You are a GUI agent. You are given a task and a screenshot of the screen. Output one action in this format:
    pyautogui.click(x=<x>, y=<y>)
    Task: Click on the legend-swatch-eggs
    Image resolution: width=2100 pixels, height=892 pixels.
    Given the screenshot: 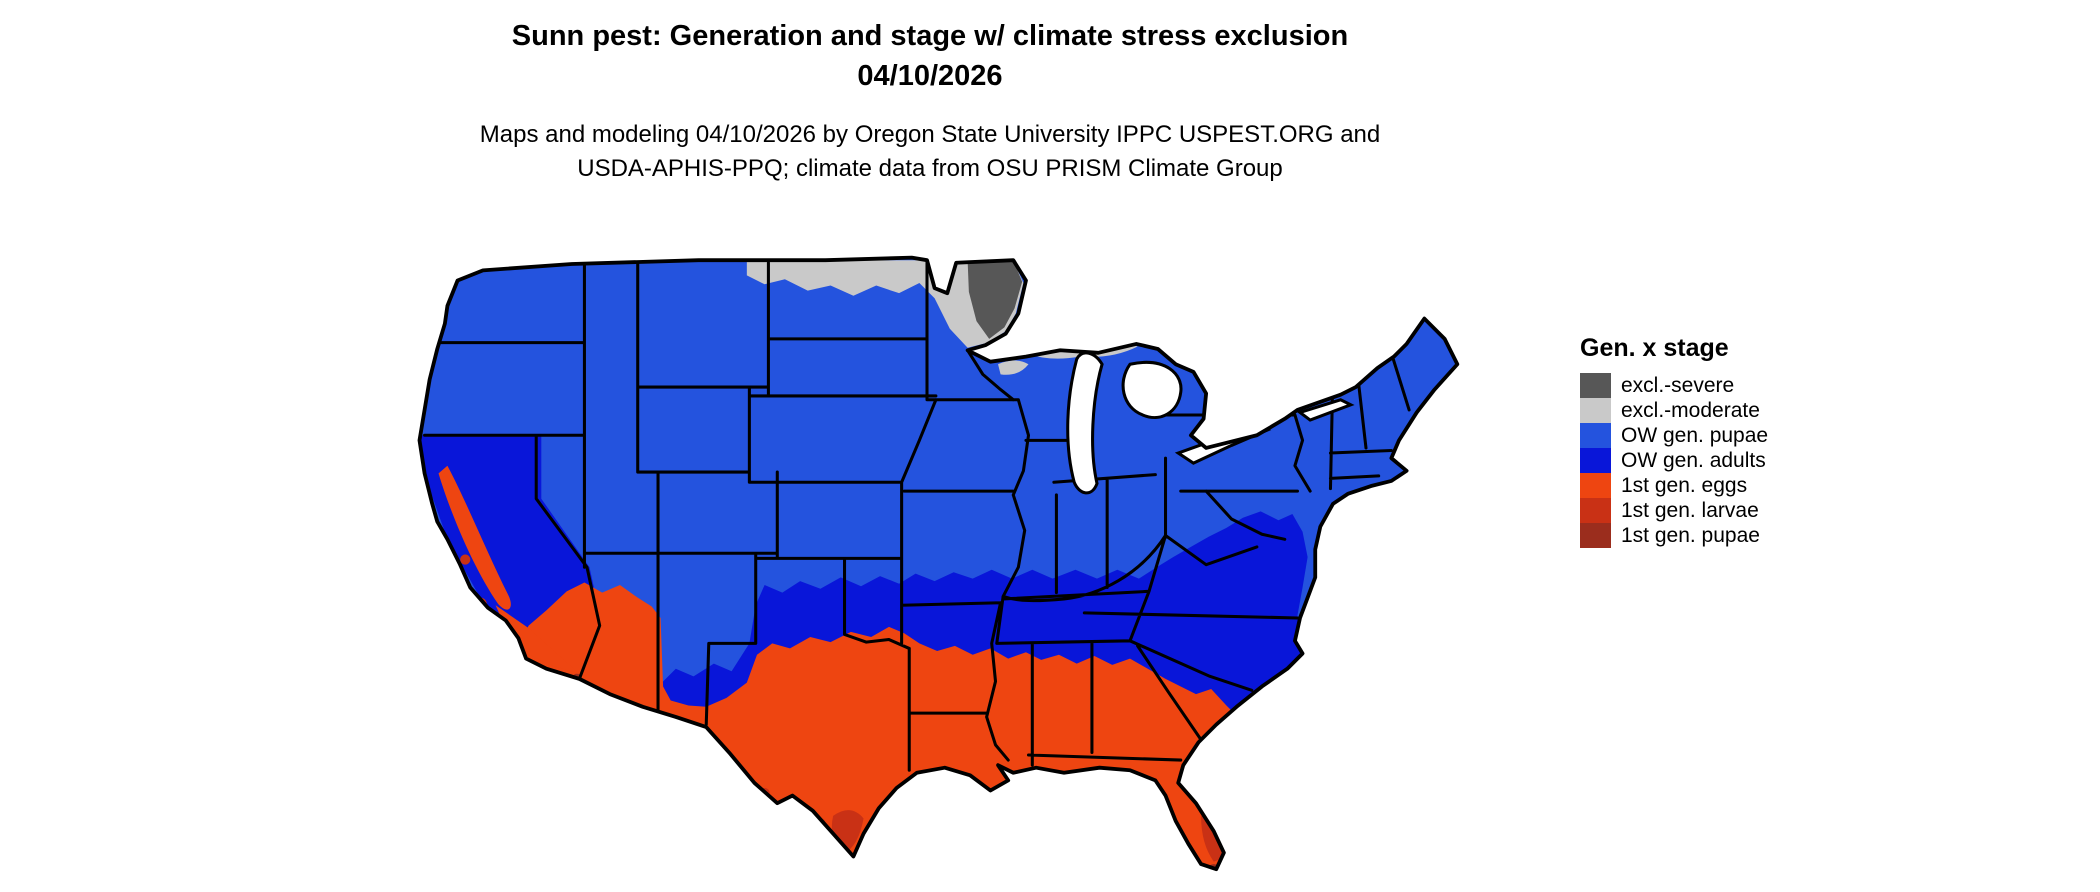 What is the action you would take?
    pyautogui.click(x=1595, y=485)
    